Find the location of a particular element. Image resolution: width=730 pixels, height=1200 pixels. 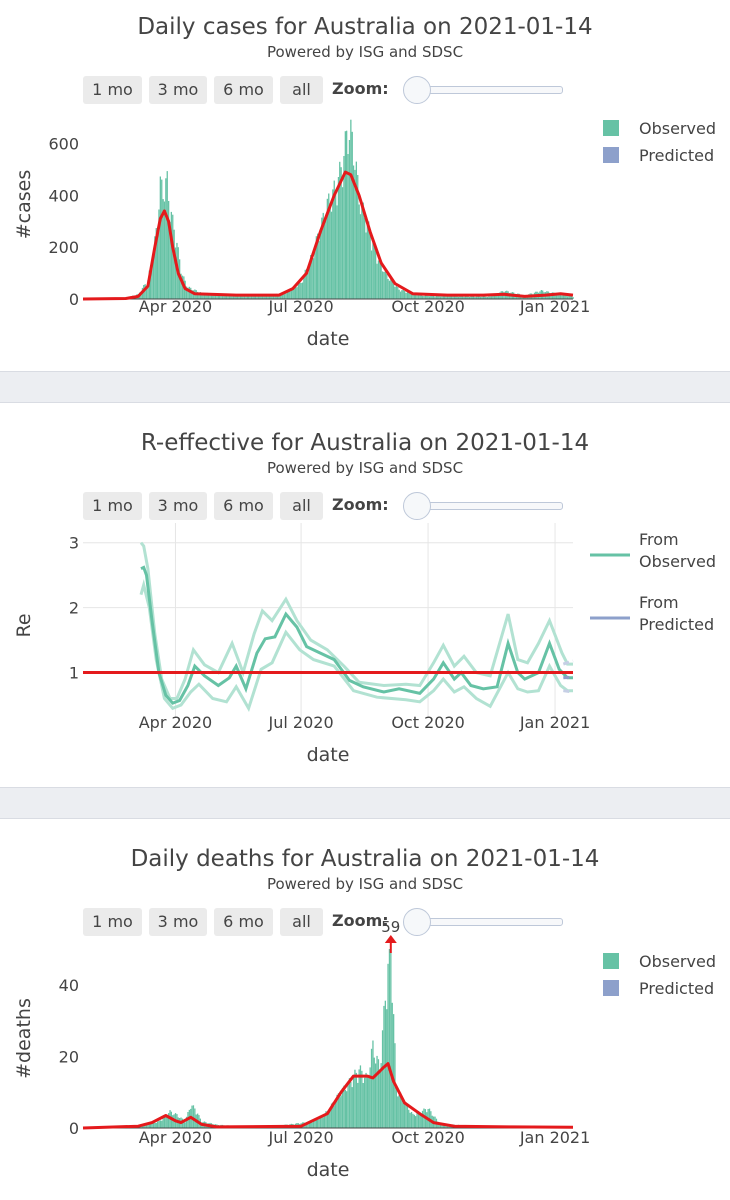

y-tick-label: 3 is located at coordinates (74, 543).